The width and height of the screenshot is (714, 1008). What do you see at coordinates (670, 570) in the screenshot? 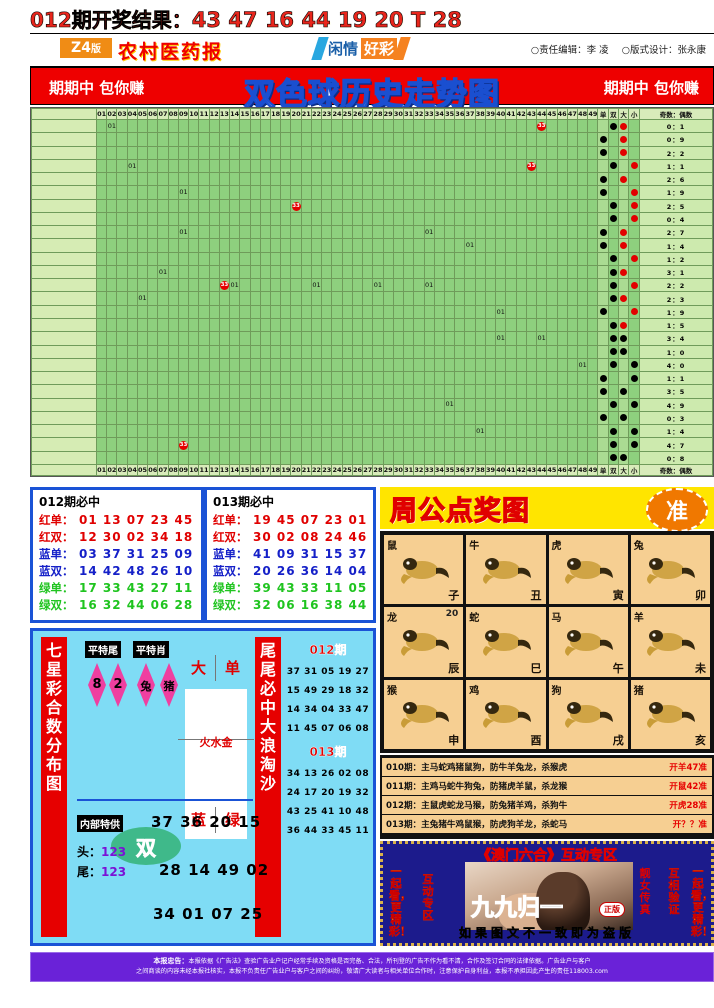
I see `zodiac-cell-卯: 兔卯` at bounding box center [670, 570].